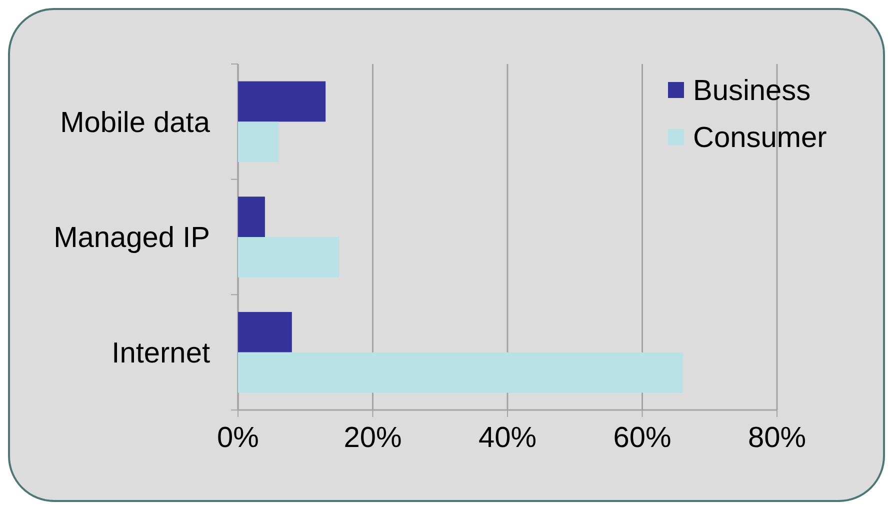 This screenshot has width=893, height=510. I want to click on x-tick-label: 0%, so click(238, 438).